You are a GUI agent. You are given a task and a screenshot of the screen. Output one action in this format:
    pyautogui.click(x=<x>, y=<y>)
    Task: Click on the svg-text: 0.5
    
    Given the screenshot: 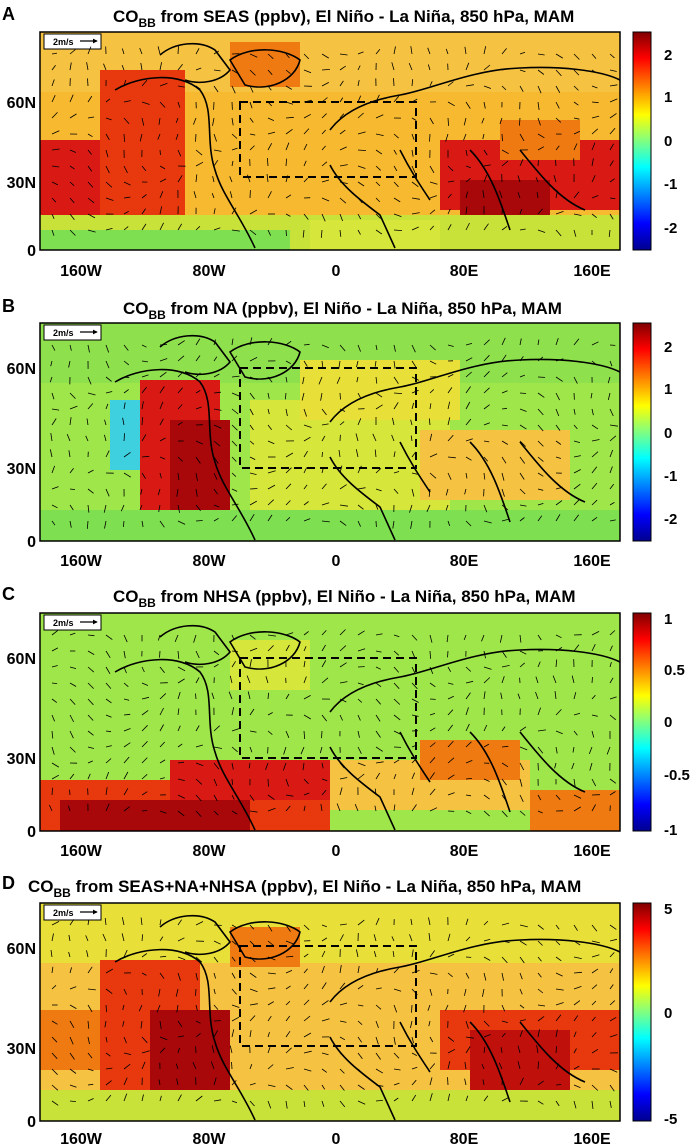 What is the action you would take?
    pyautogui.click(x=674, y=670)
    